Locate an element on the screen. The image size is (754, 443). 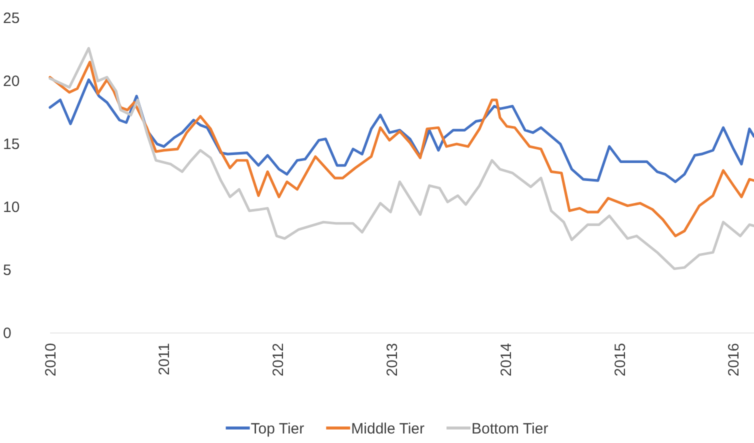
x-tick-label: 2016 is located at coordinates (734, 359).